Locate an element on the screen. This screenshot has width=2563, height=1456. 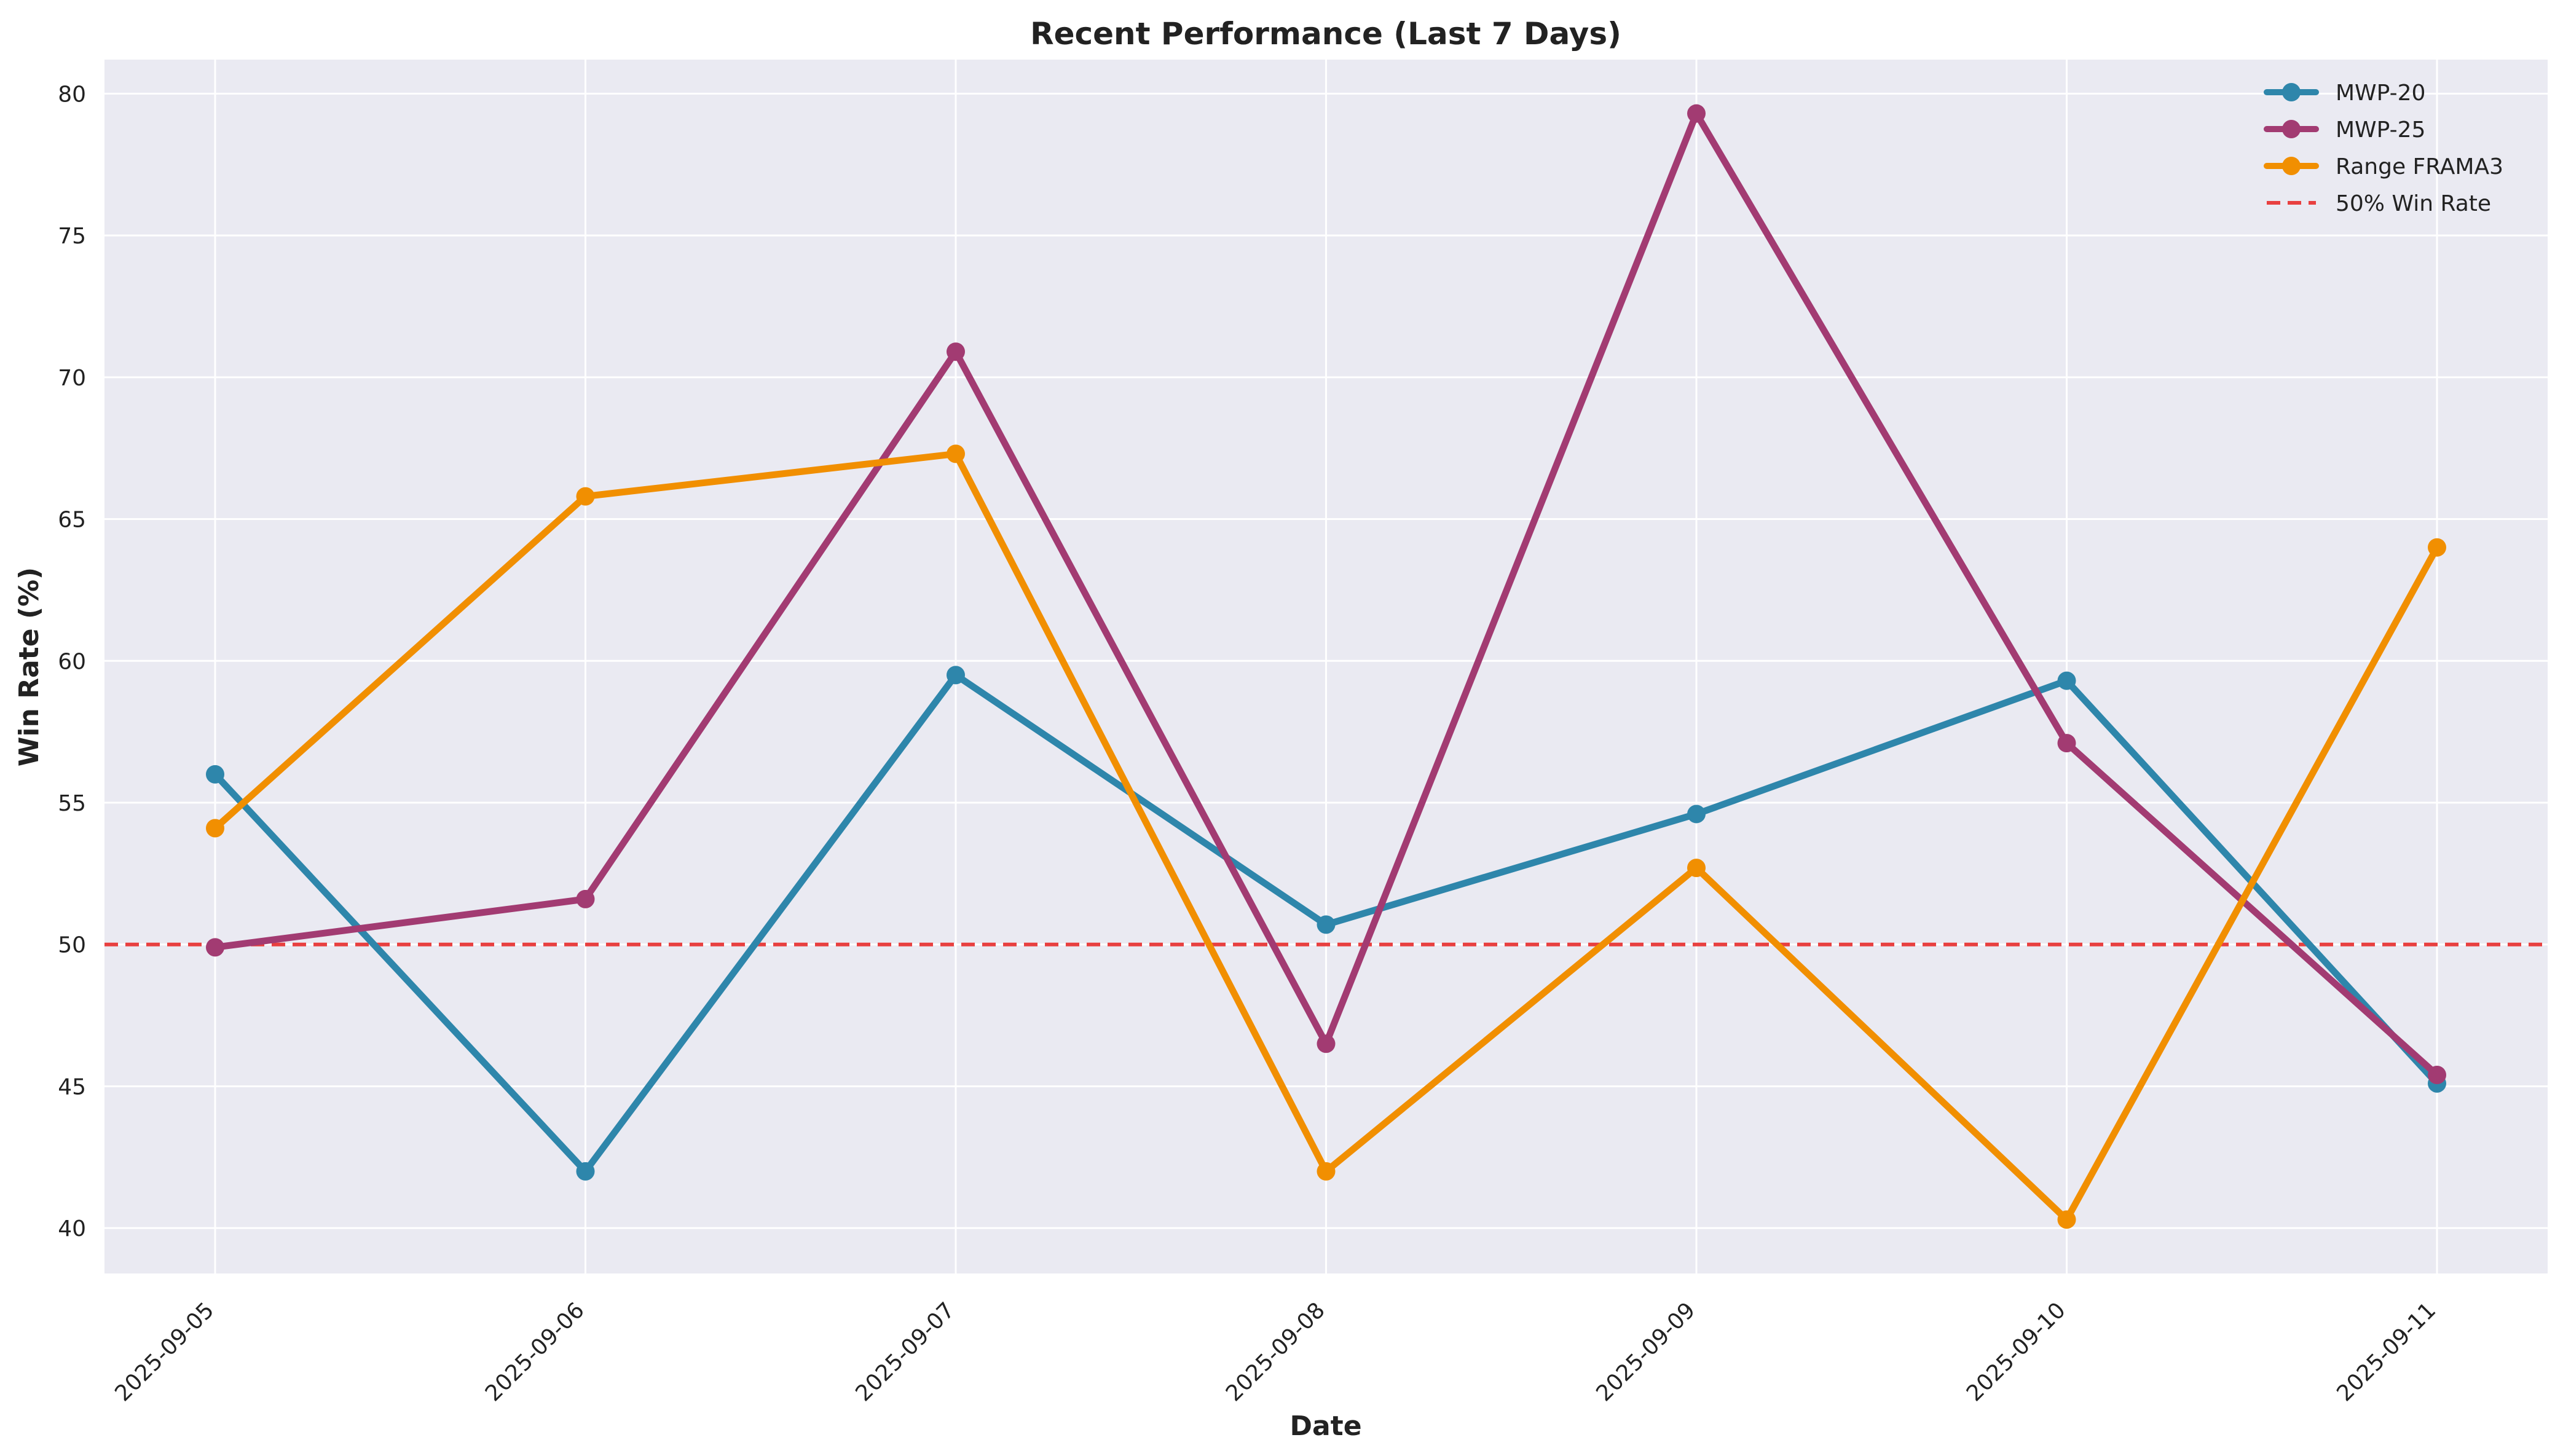
legend-entry-50-win-rate: 50% Win Rate is located at coordinates (2379, 203).